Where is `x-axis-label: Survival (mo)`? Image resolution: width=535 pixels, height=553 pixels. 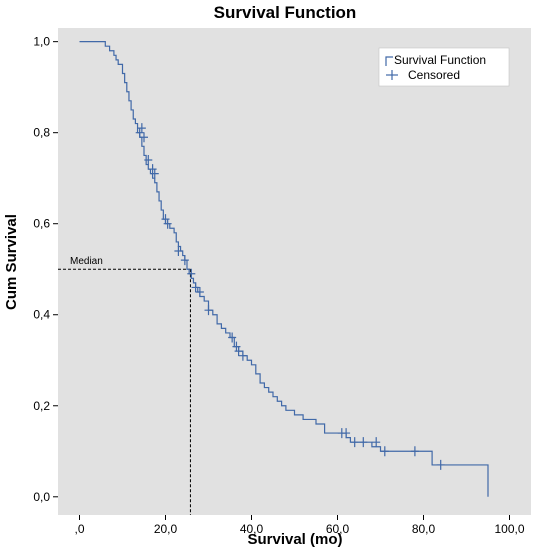 x-axis-label: Survival (mo) is located at coordinates (294, 539).